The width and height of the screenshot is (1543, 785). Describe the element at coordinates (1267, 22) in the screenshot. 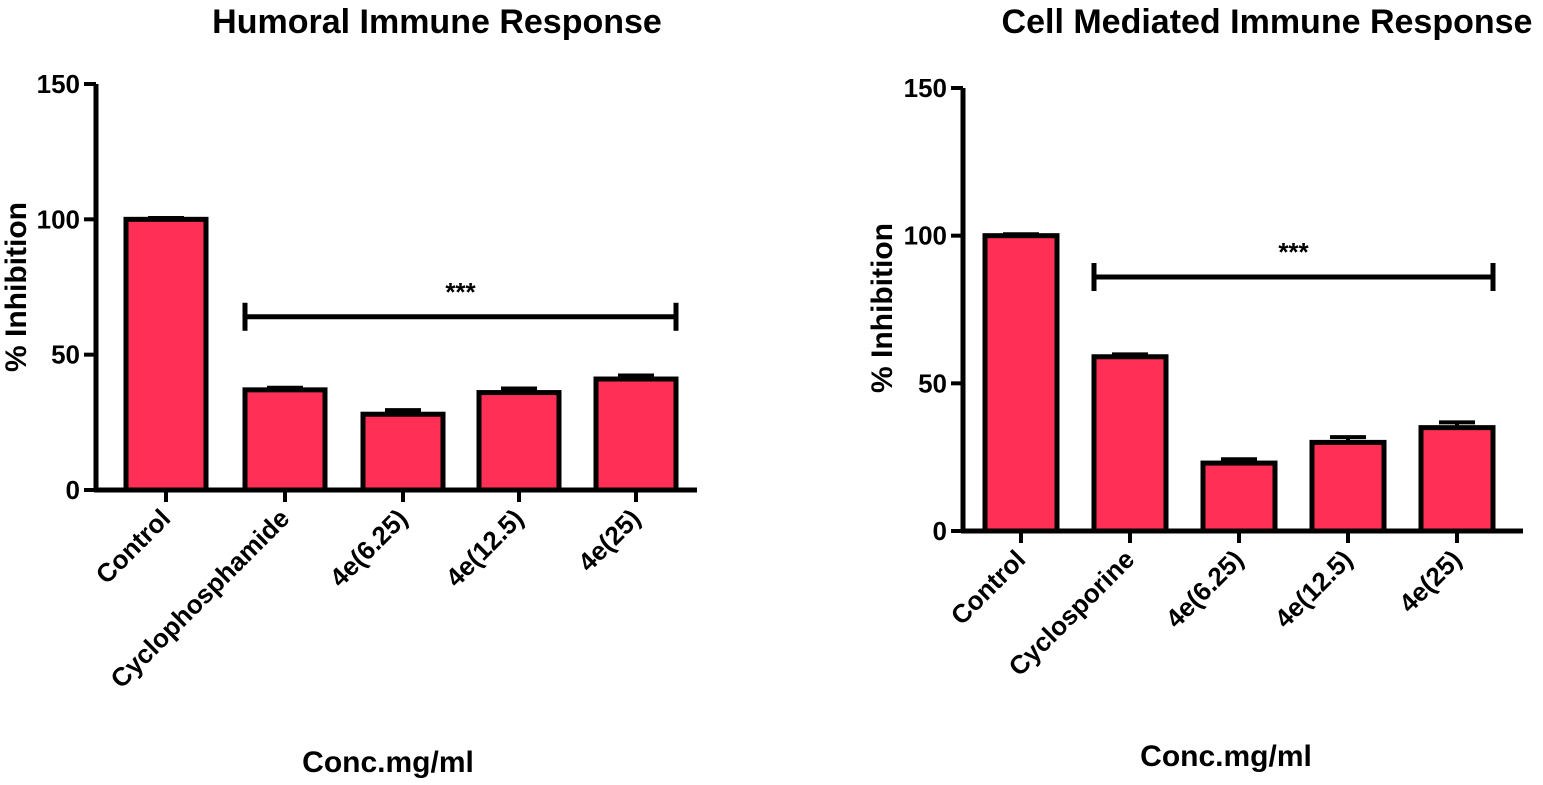

I see `chart-title: Cell Mediated Immune Response` at that location.